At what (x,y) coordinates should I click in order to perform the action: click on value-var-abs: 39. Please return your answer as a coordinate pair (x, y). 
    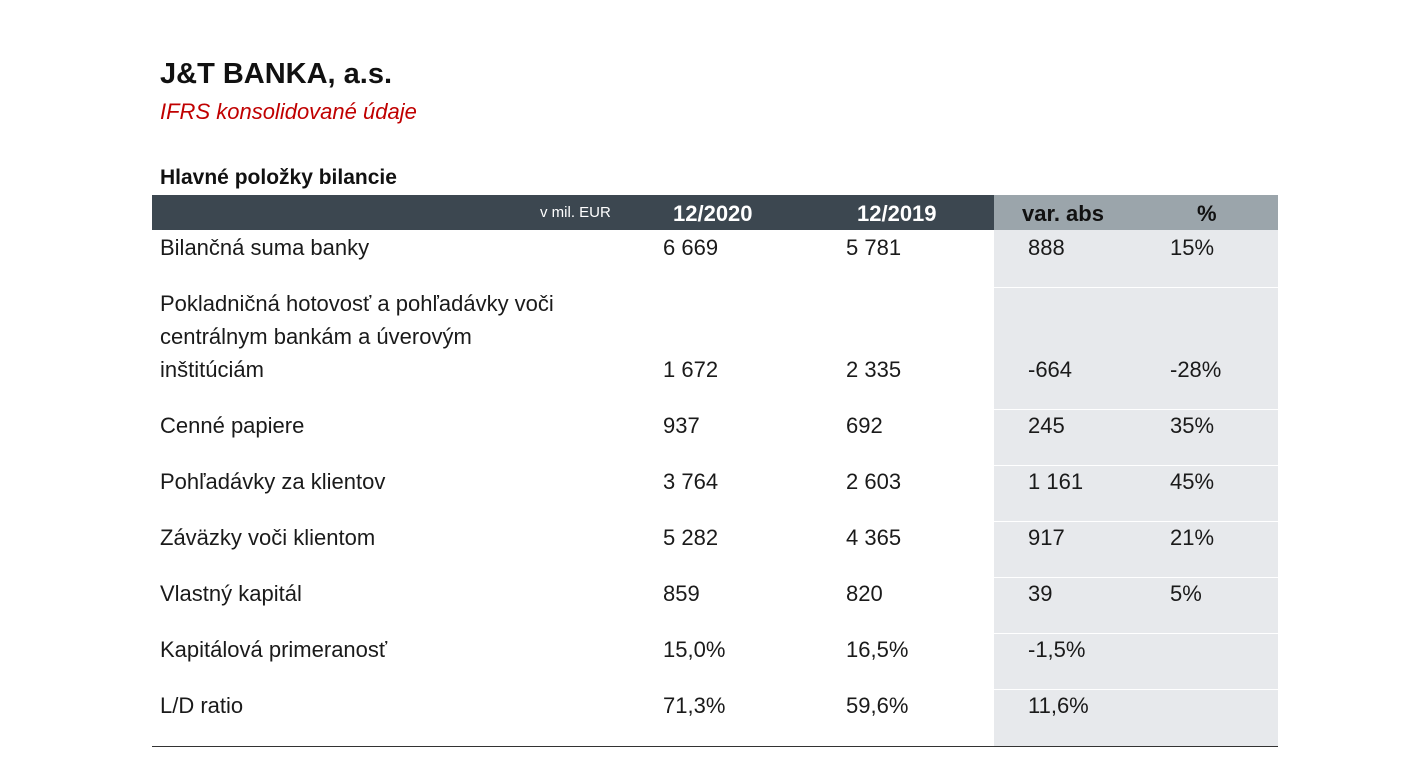
    Looking at the image, I should click on (1040, 593).